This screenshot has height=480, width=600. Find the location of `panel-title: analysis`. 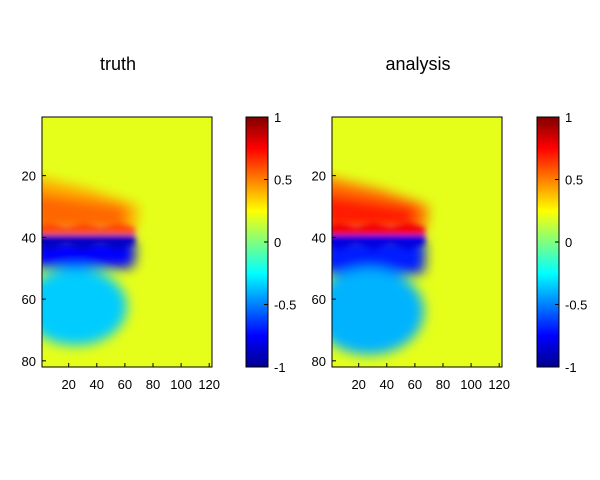

panel-title: analysis is located at coordinates (417, 64).